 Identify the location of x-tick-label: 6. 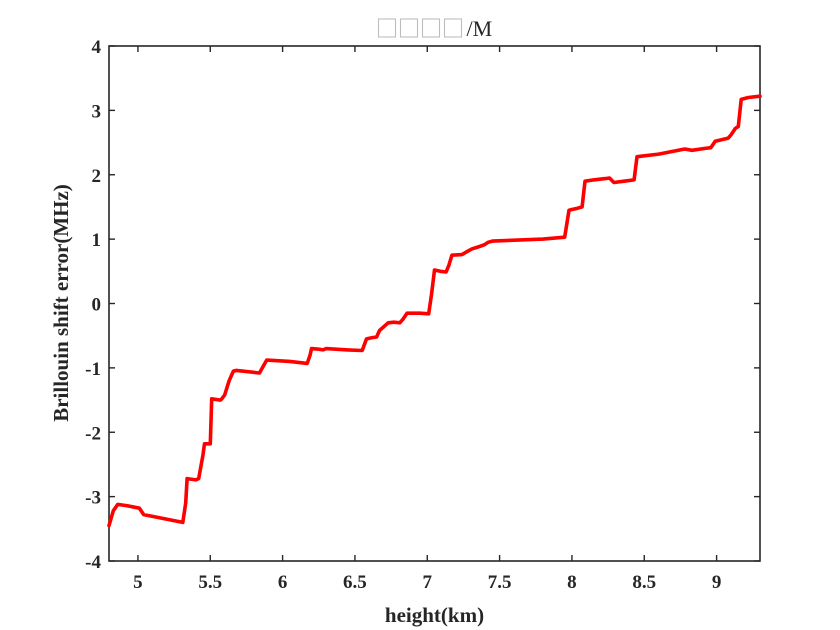
(283, 582).